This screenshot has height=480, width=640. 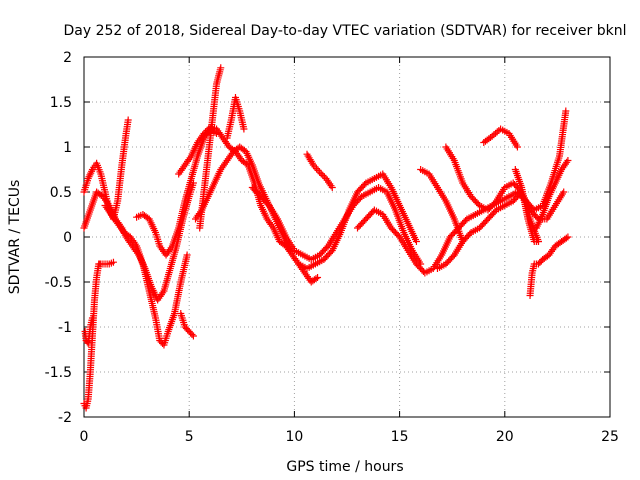 I want to click on series-sat-e, so click(x=146, y=275).